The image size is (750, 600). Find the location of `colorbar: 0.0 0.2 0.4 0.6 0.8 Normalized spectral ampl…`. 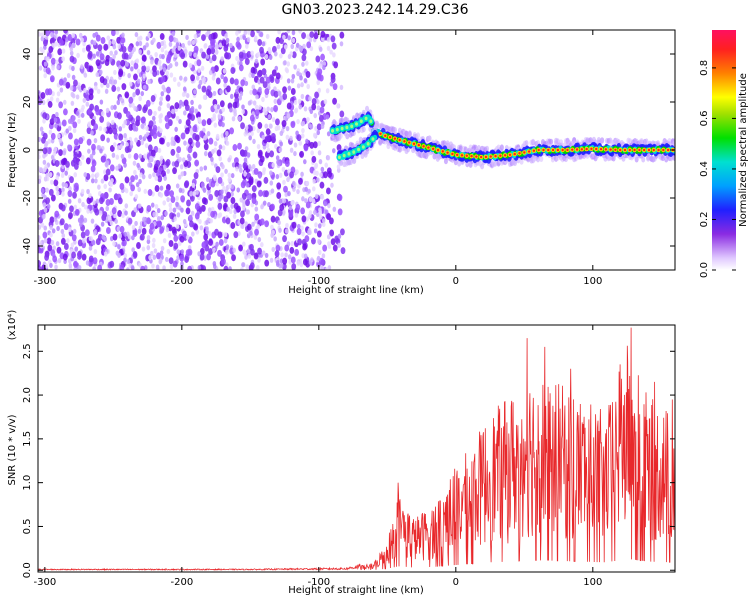

colorbar: 0.0 0.2 0.4 0.6 0.8 Normalized spectral ampl… is located at coordinates (724, 154).